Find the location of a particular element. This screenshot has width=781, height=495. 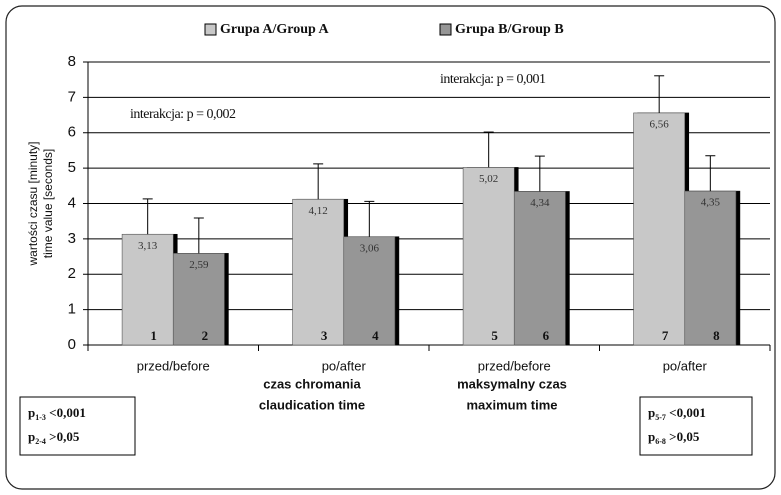

y-tick-label: 5 is located at coordinates (72, 167).